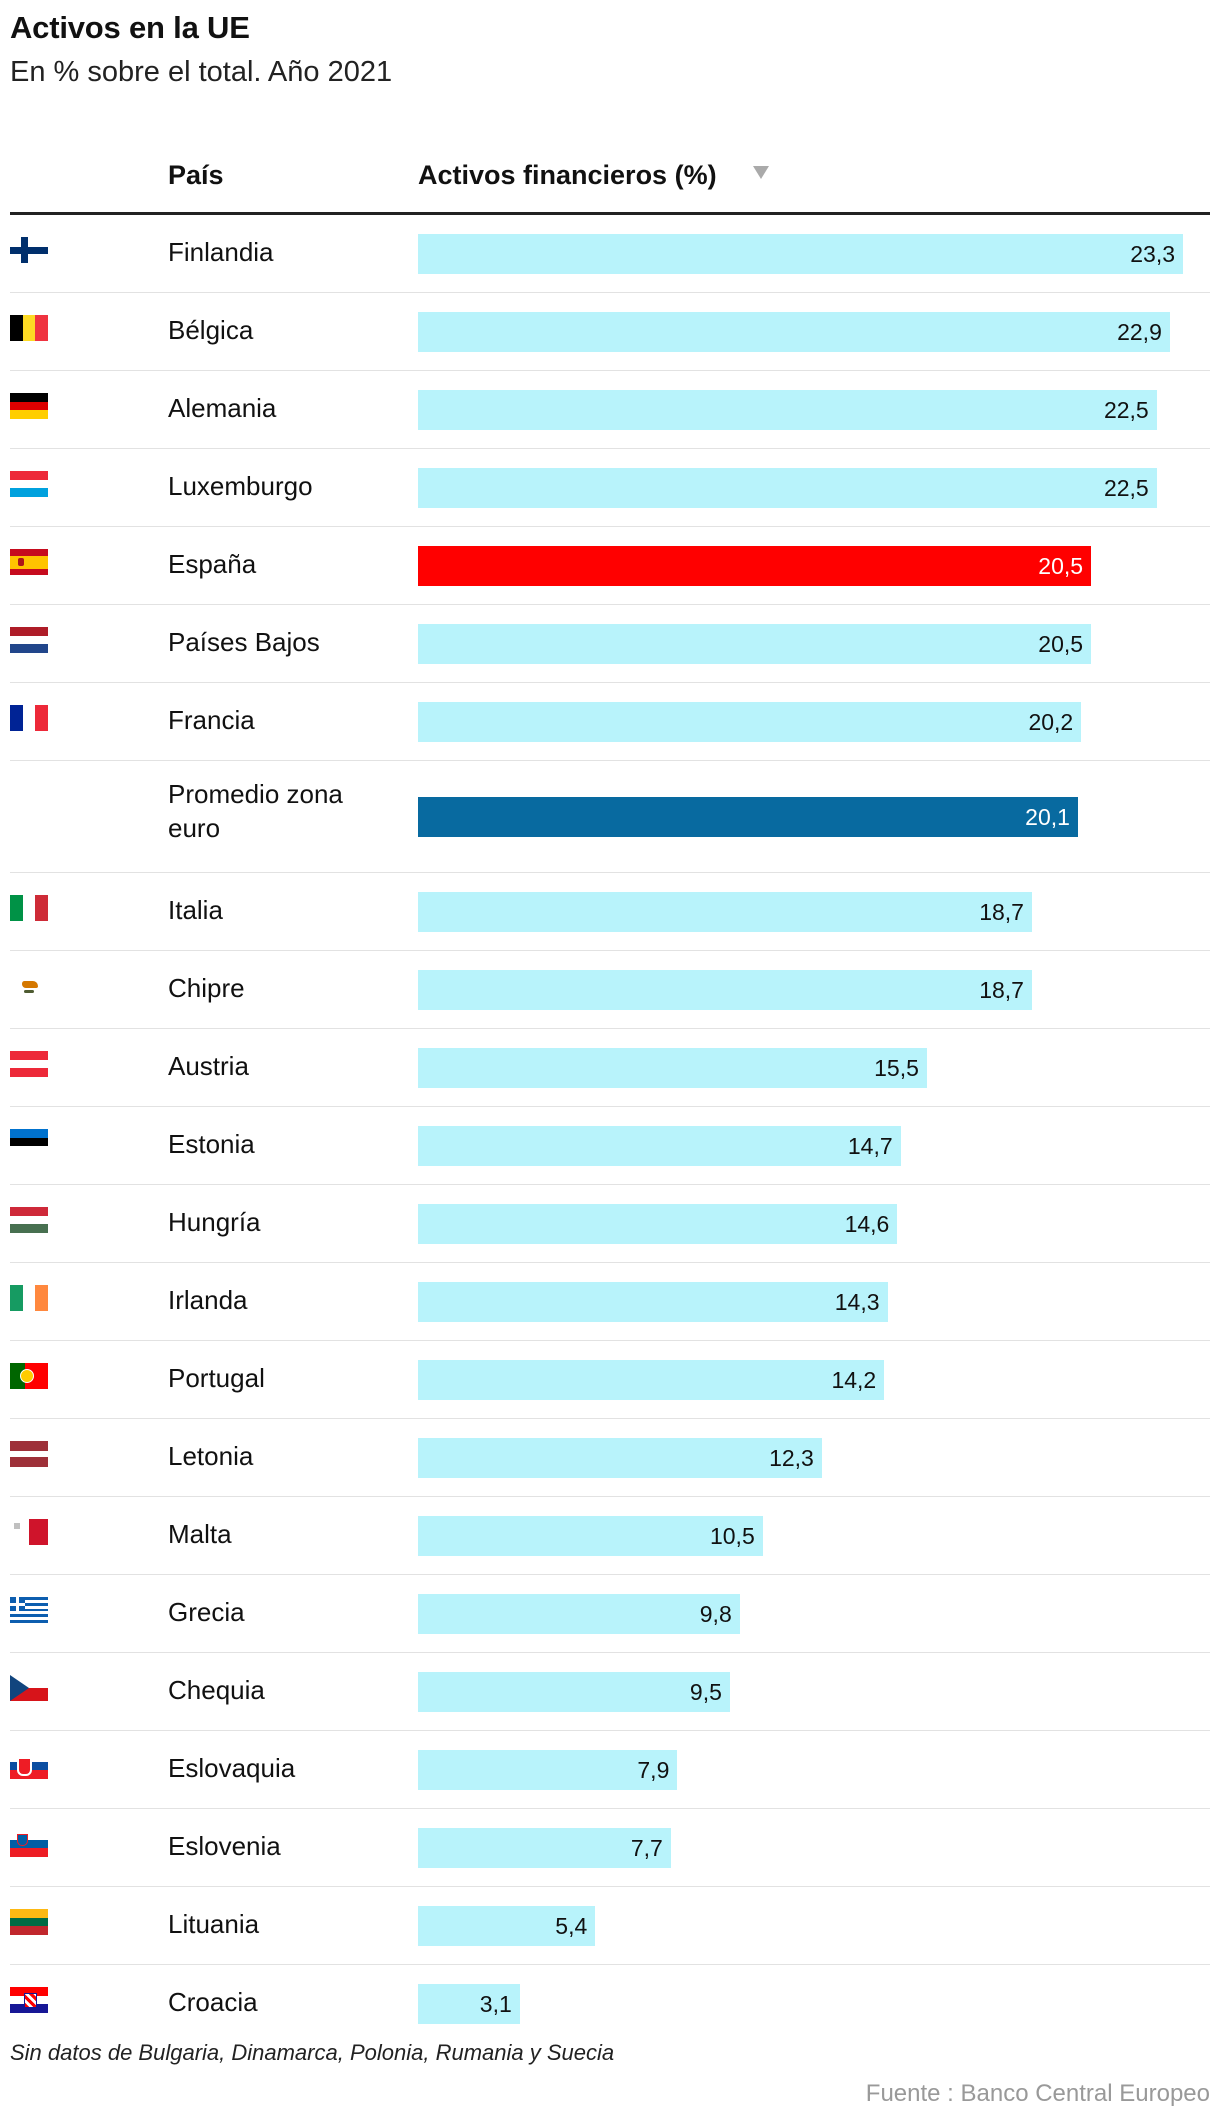  I want to click on table-row: Irlanda 14,3, so click(610, 1302).